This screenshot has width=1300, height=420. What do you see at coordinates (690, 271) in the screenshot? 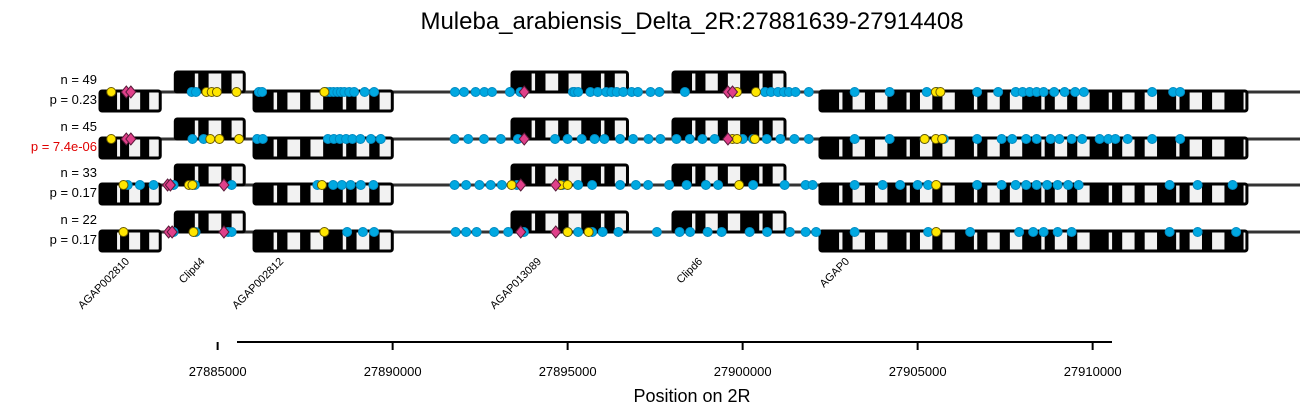
I see `gene-label: Clipd6` at bounding box center [690, 271].